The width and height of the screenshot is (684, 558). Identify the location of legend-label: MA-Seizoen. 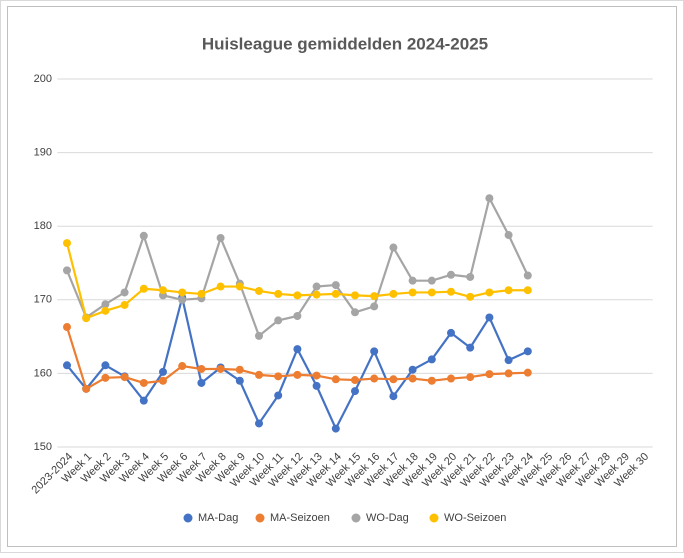
(300, 518).